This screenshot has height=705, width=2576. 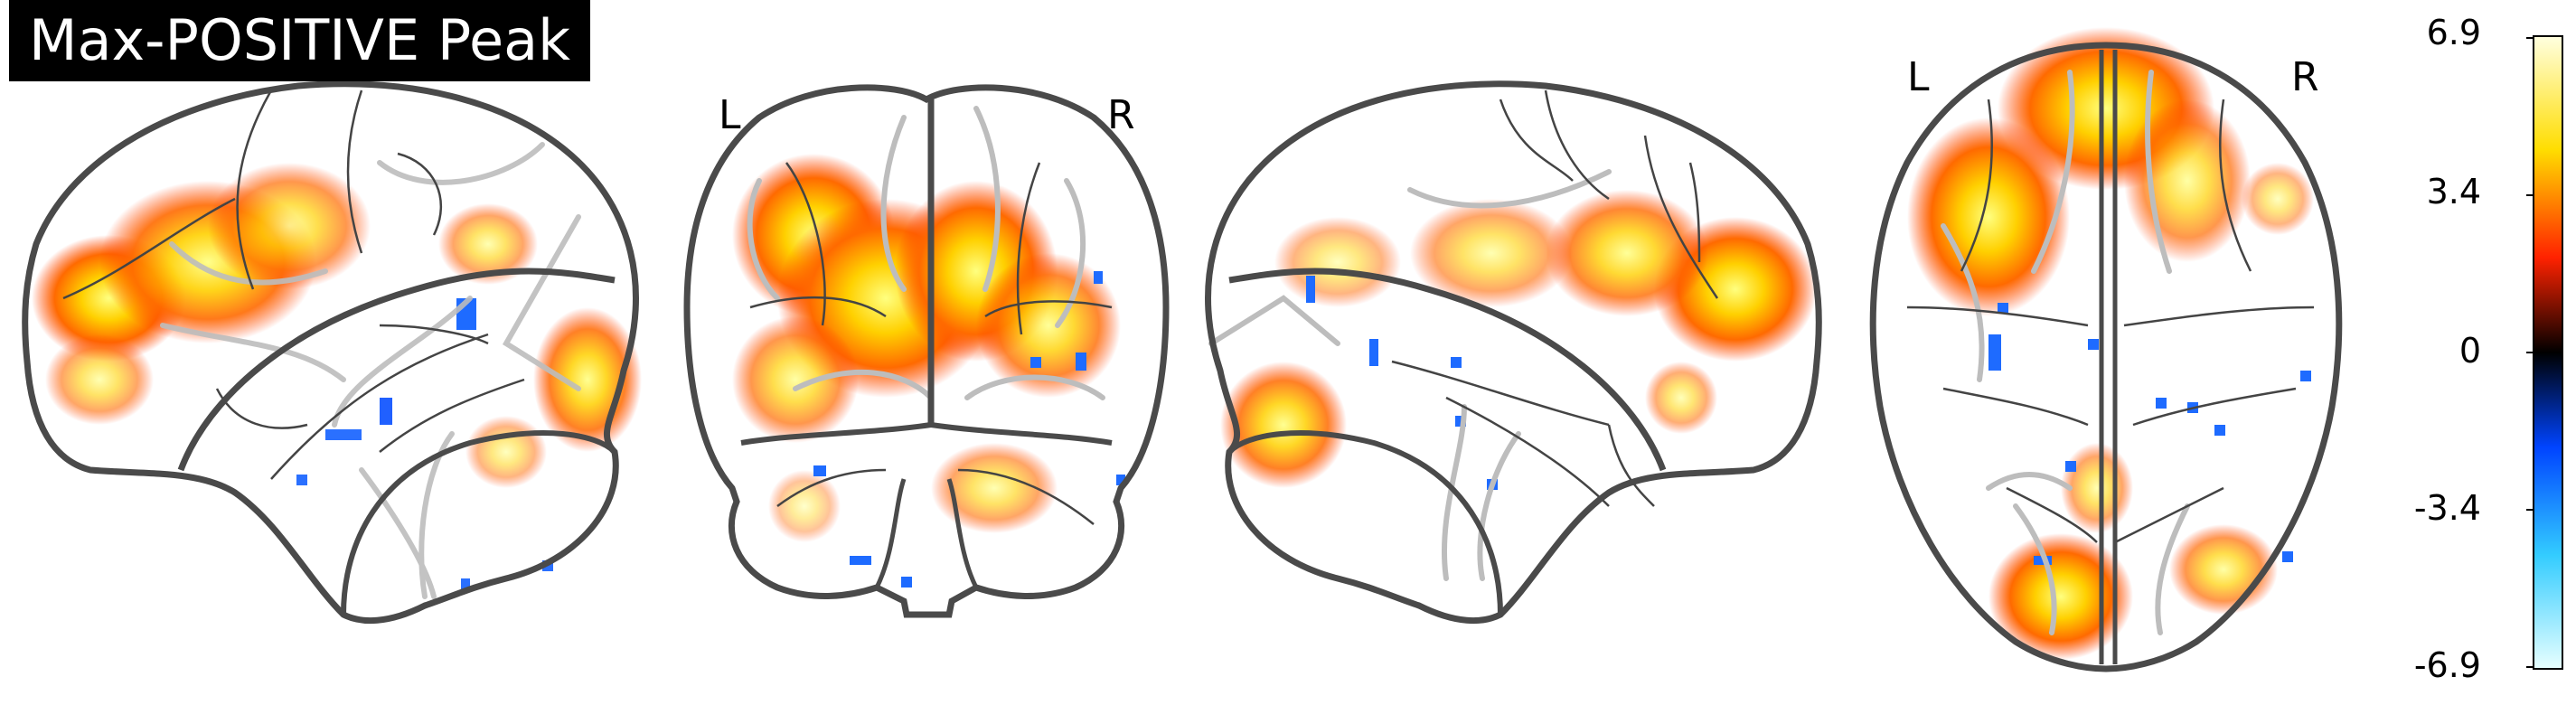 I want to click on axial-activation, so click(x=2110, y=343).